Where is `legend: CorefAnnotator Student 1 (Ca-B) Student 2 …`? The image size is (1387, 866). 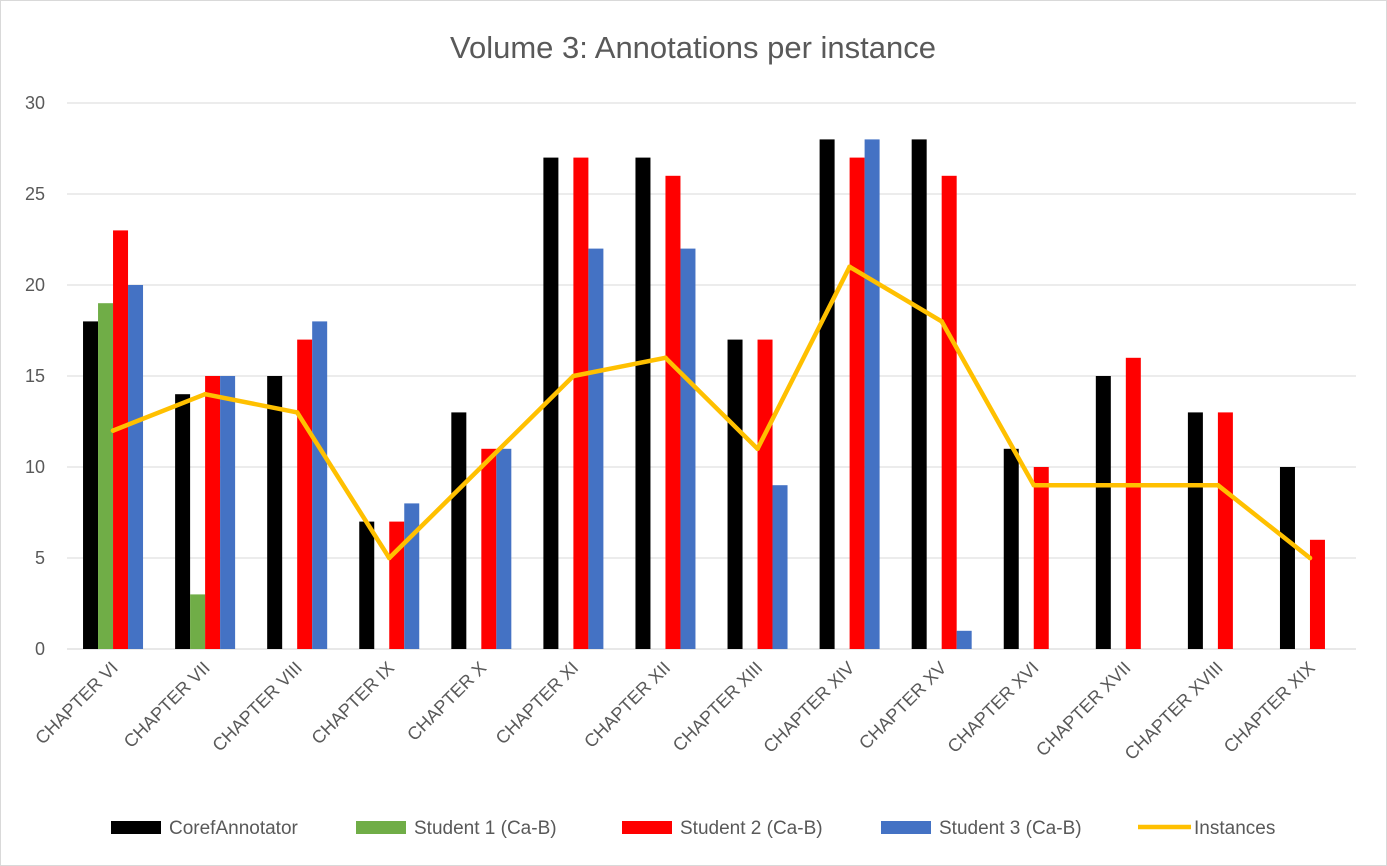 legend: CorefAnnotator Student 1 (Ca-B) Student 2 … is located at coordinates (693, 828).